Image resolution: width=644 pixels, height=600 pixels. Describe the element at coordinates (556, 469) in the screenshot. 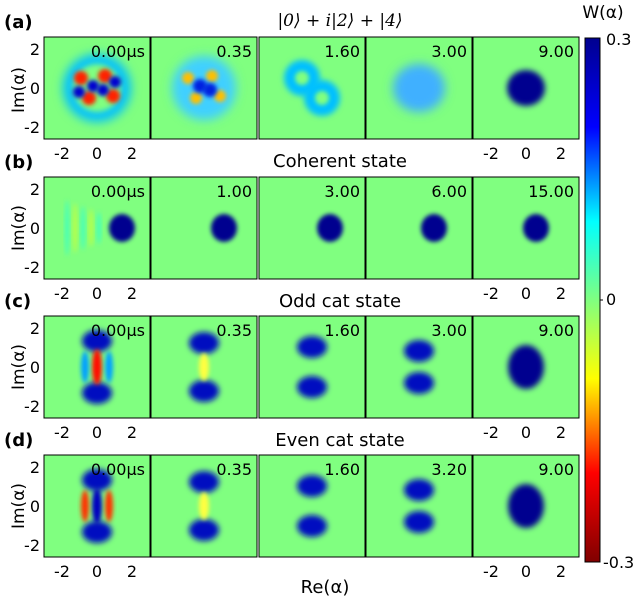

I see `time-label: 9.00` at that location.